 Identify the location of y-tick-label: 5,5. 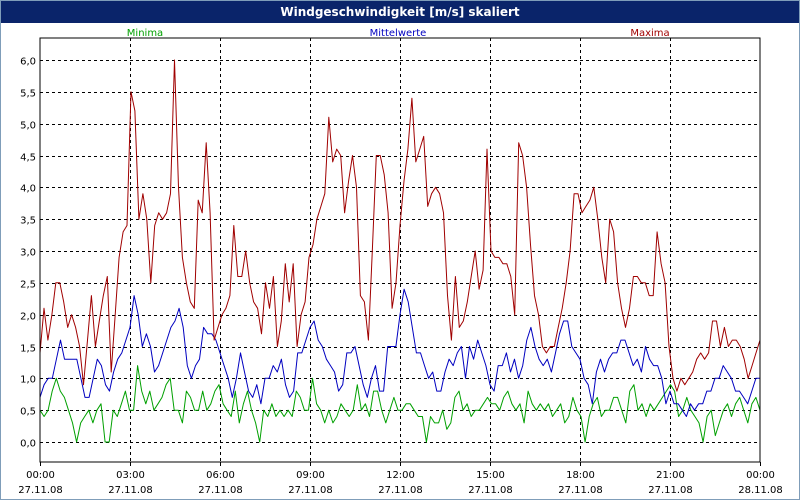
(28, 94).